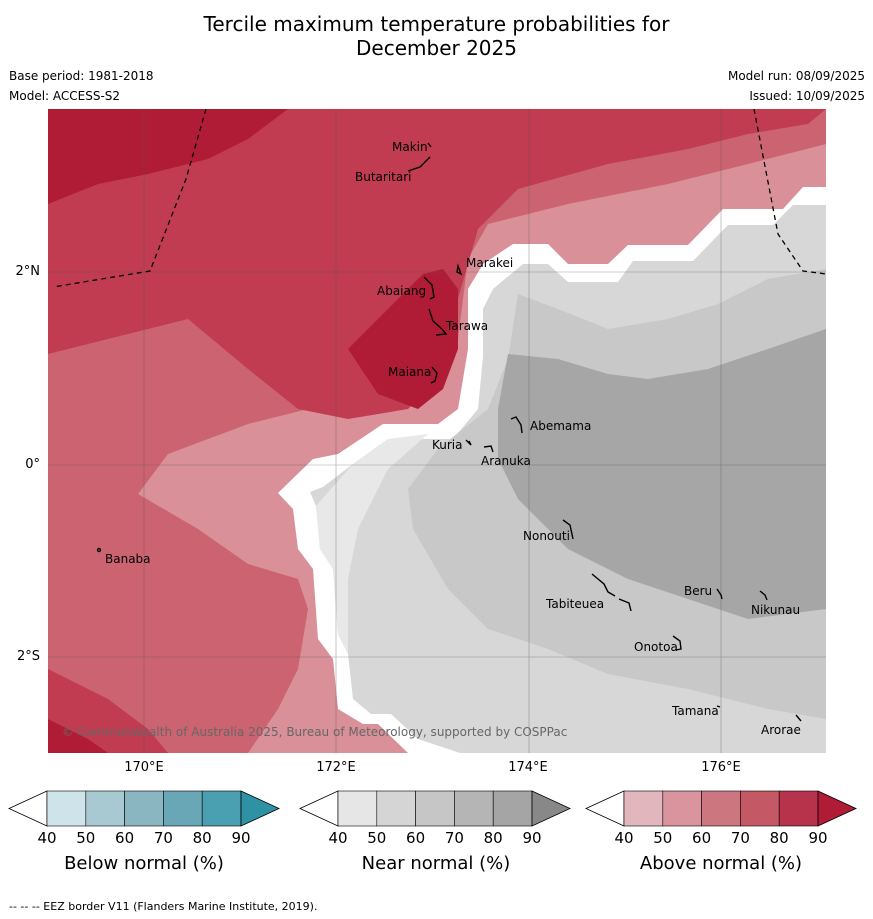  Describe the element at coordinates (506, 461) in the screenshot. I see `label-aranuka: Aranuka` at that location.